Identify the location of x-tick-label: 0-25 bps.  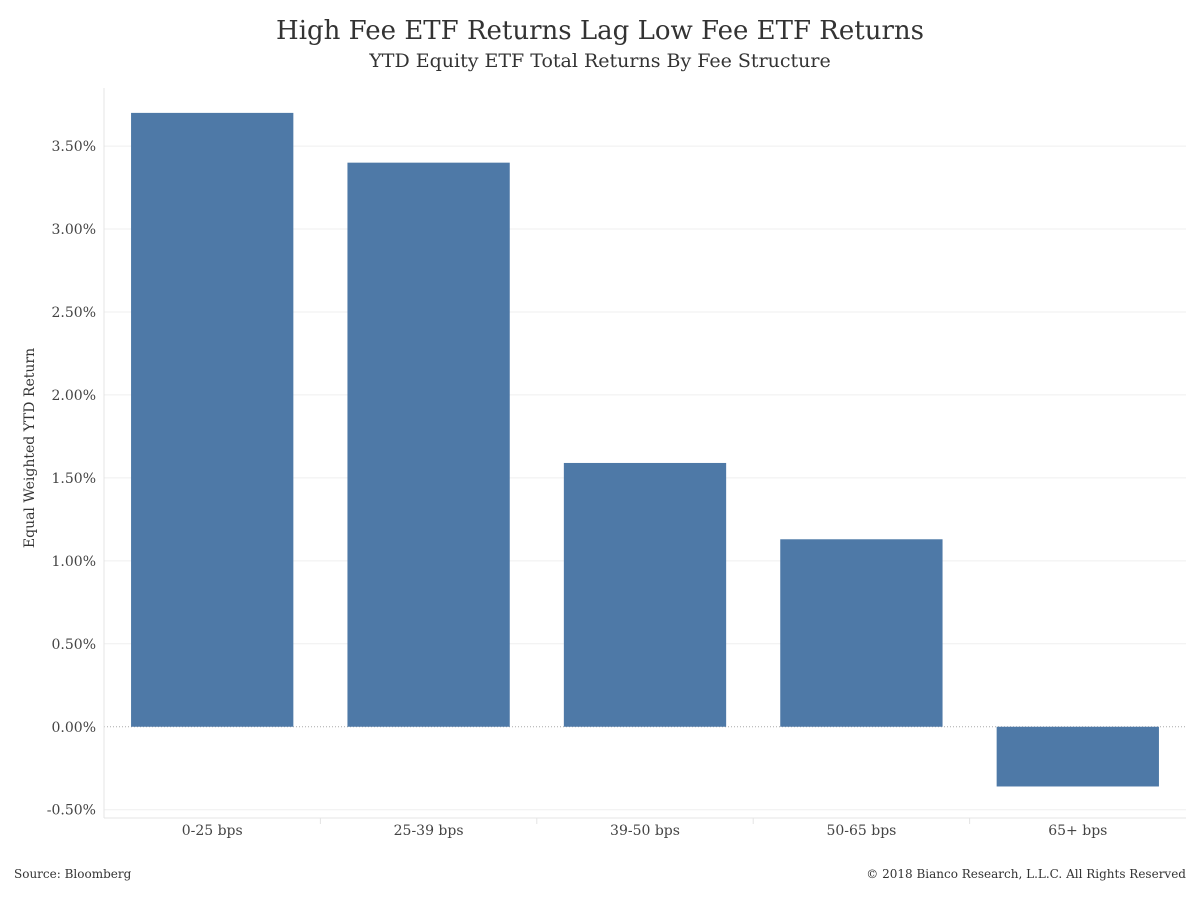
(212, 831).